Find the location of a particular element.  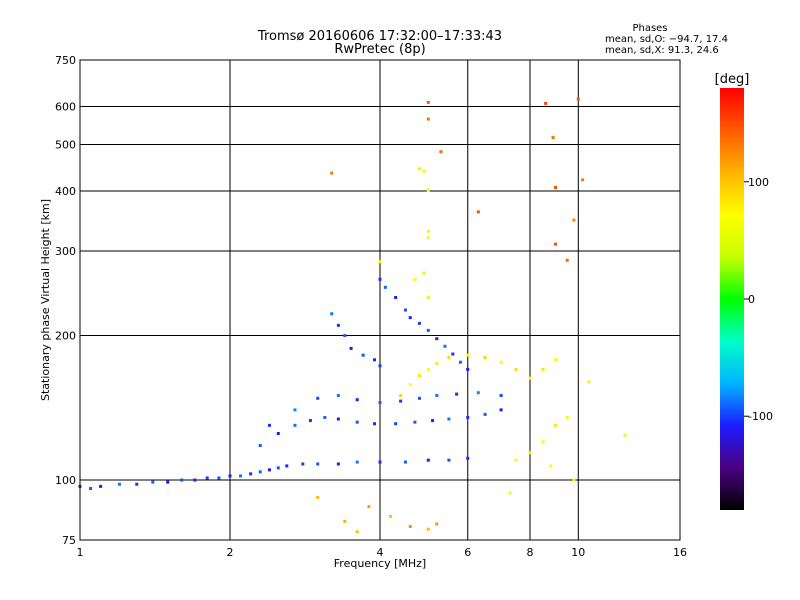

x-tick-label: 4 is located at coordinates (380, 552).